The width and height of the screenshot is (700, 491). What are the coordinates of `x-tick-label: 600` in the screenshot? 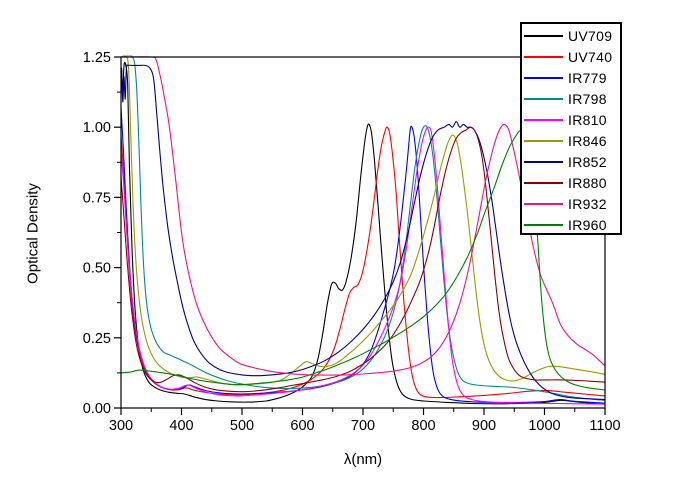 It's located at (302, 426).